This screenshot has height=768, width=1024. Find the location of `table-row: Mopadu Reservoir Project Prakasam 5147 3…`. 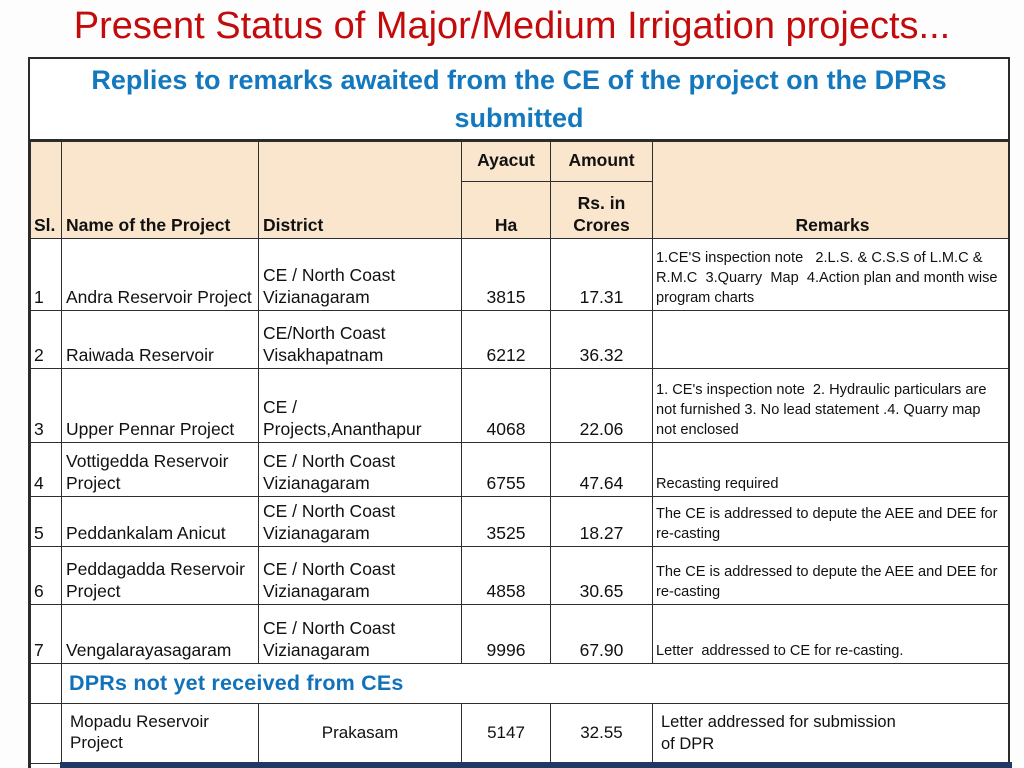

table-row: Mopadu Reservoir Project Prakasam 5147 3… is located at coordinates (519, 733).